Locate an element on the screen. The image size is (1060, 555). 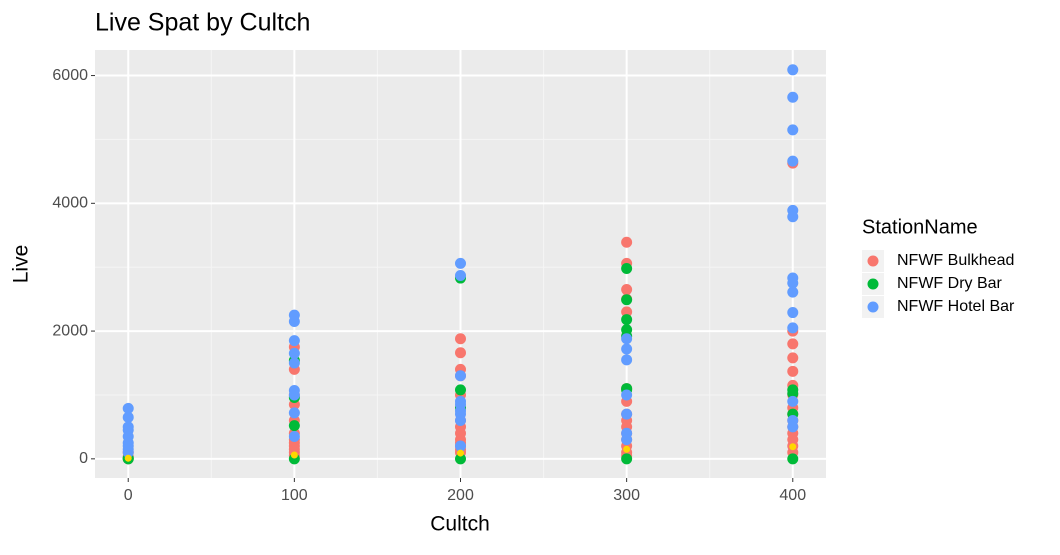
chart-title: Live Spat by Cultch is located at coordinates (202, 23).